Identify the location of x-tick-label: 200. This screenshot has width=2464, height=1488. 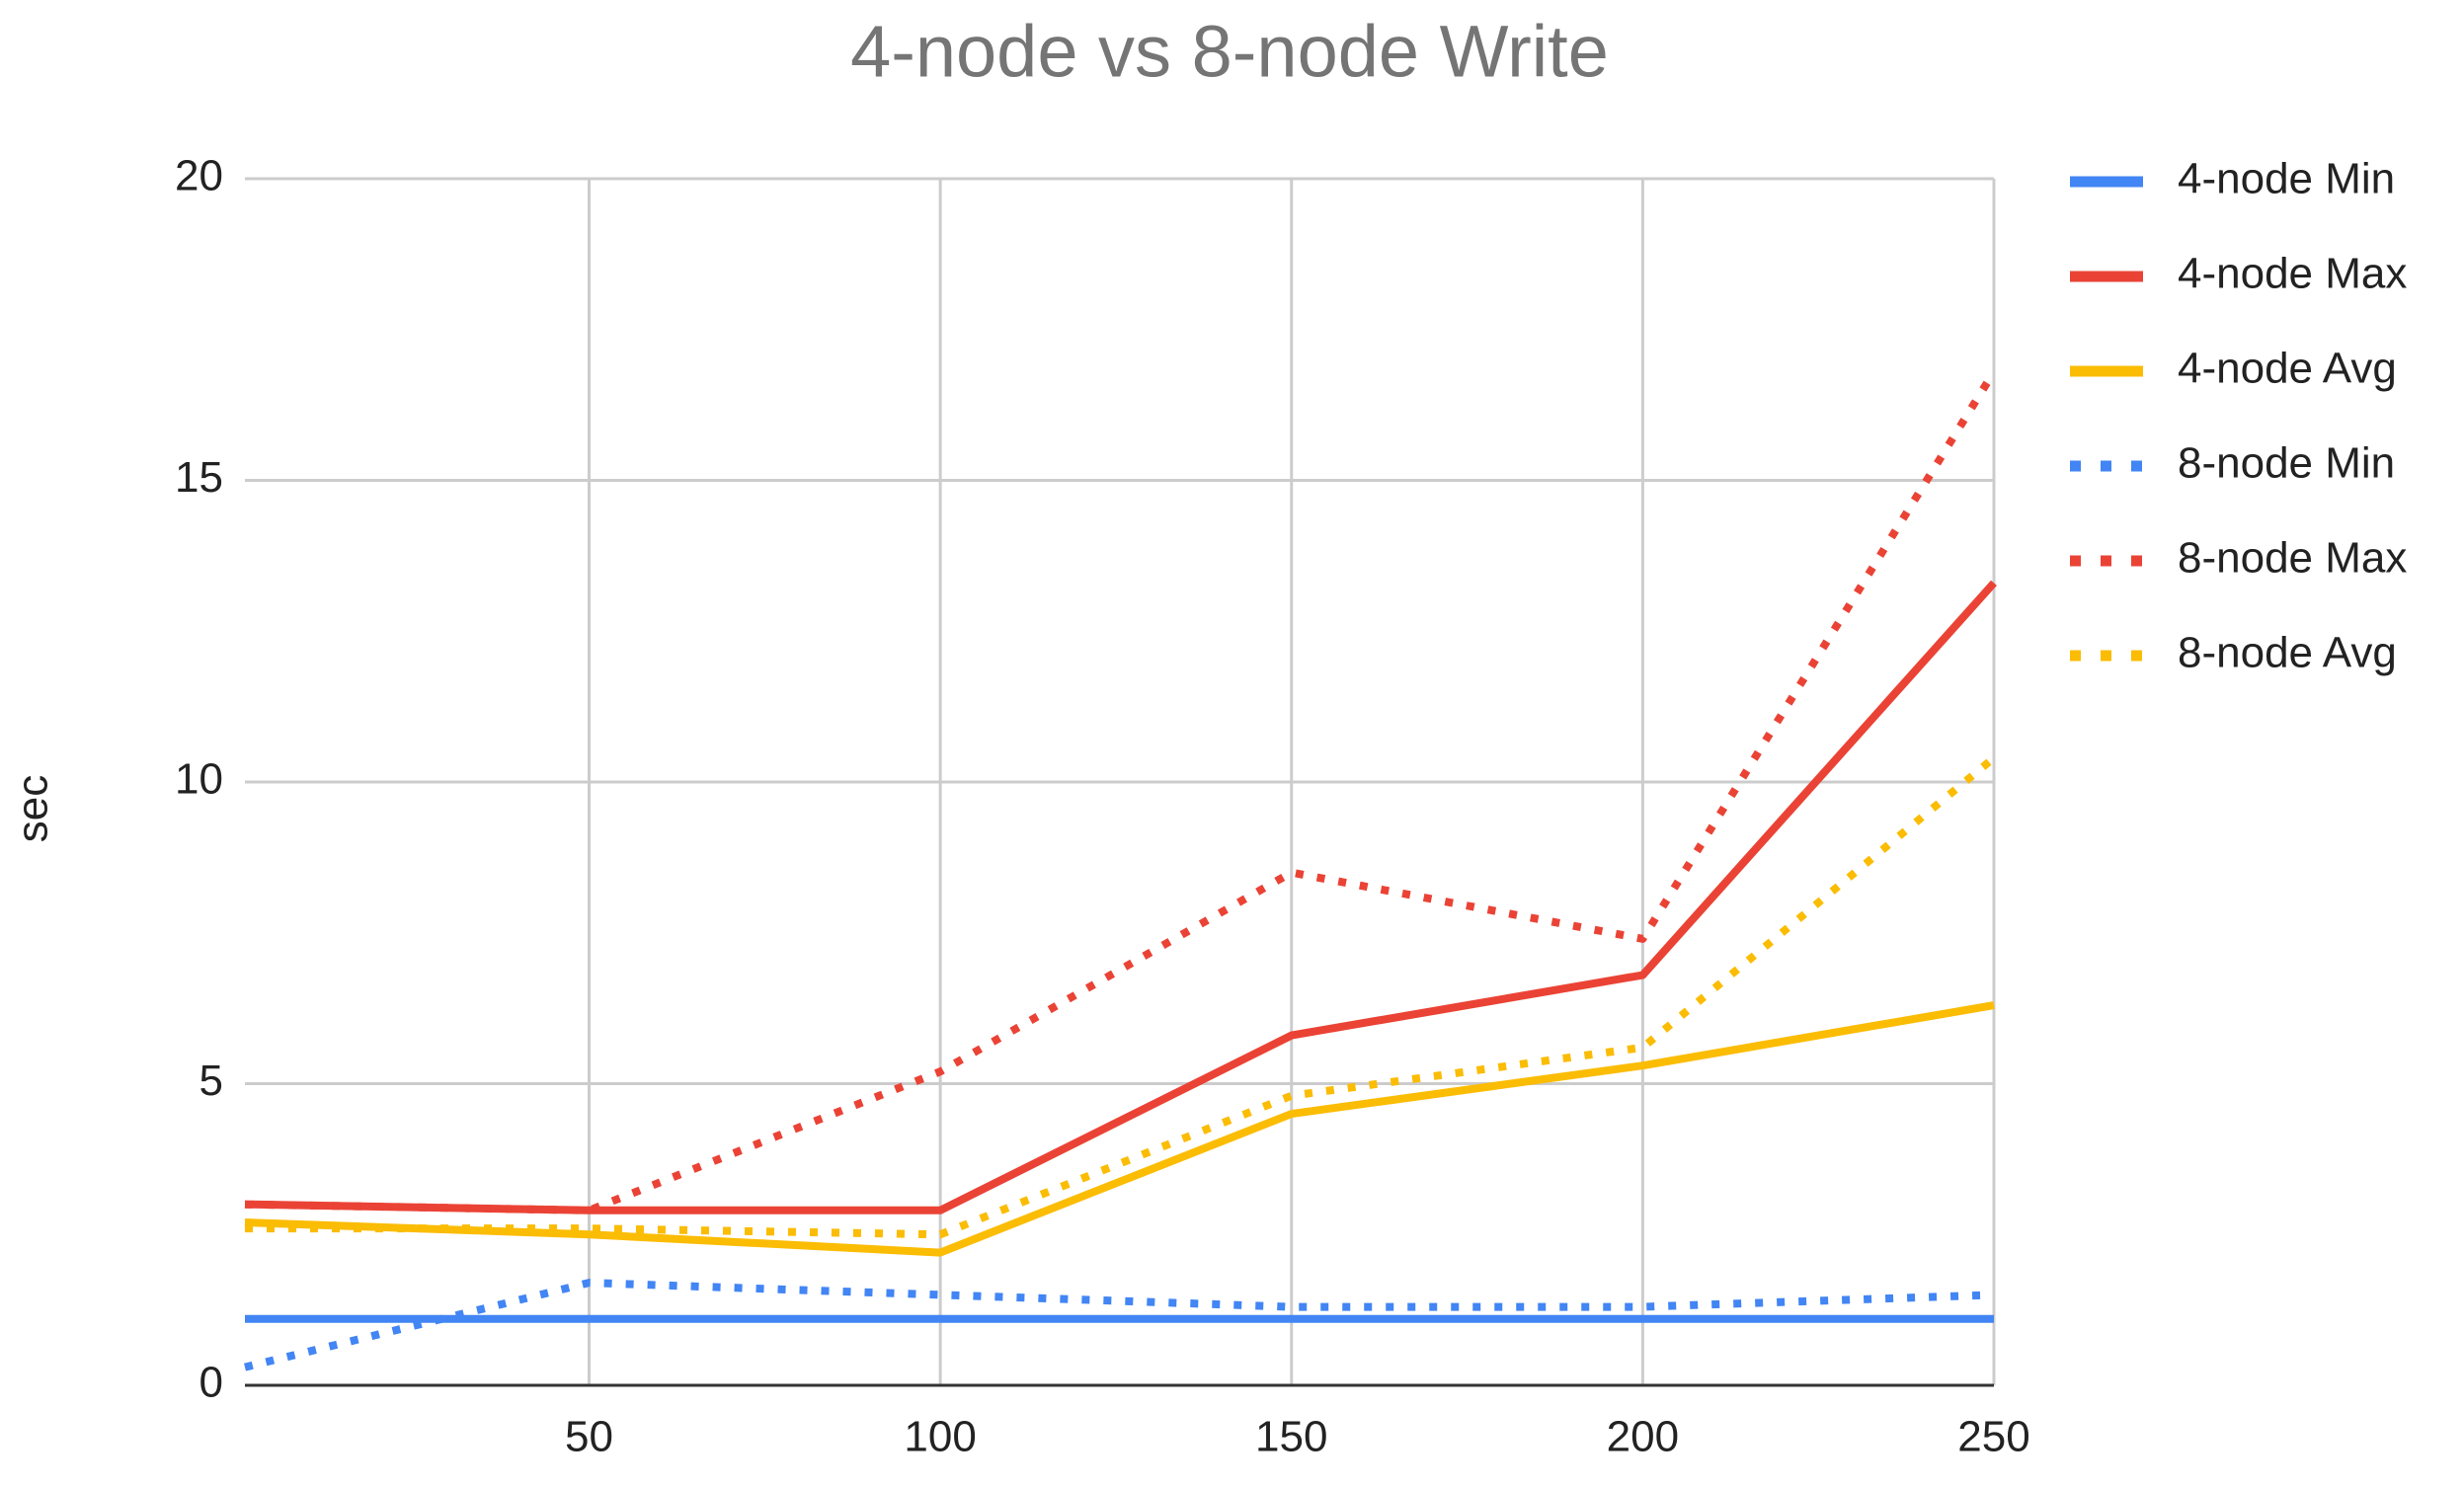
(1643, 1437).